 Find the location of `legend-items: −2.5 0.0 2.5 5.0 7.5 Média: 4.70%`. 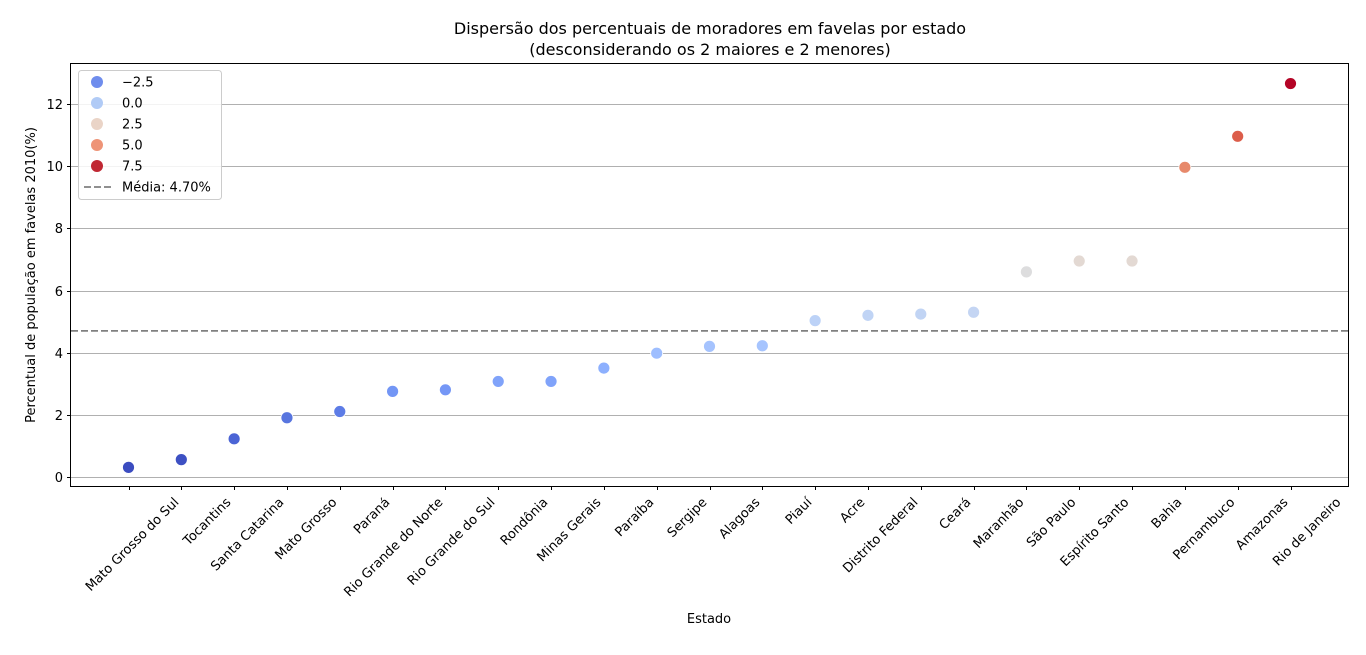

legend-items: −2.5 0.0 2.5 5.0 7.5 Média: 4.70% is located at coordinates (147, 136).